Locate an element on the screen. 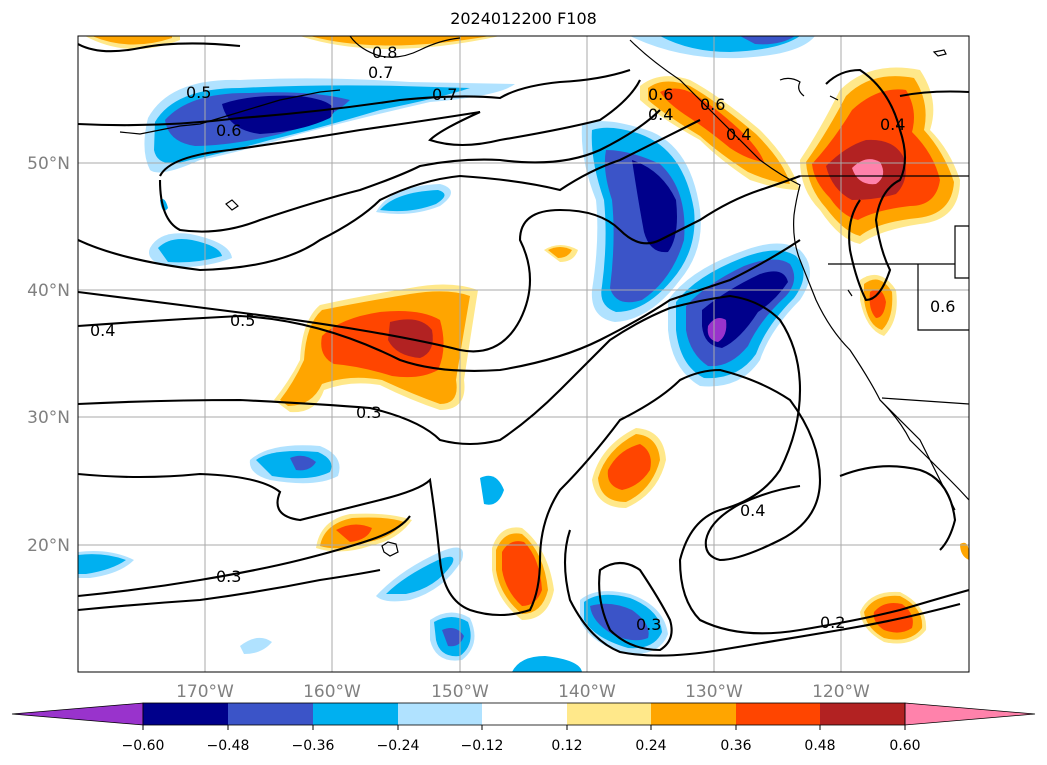 This screenshot has height=765, width=1047. lon-label: 160°W is located at coordinates (332, 692).